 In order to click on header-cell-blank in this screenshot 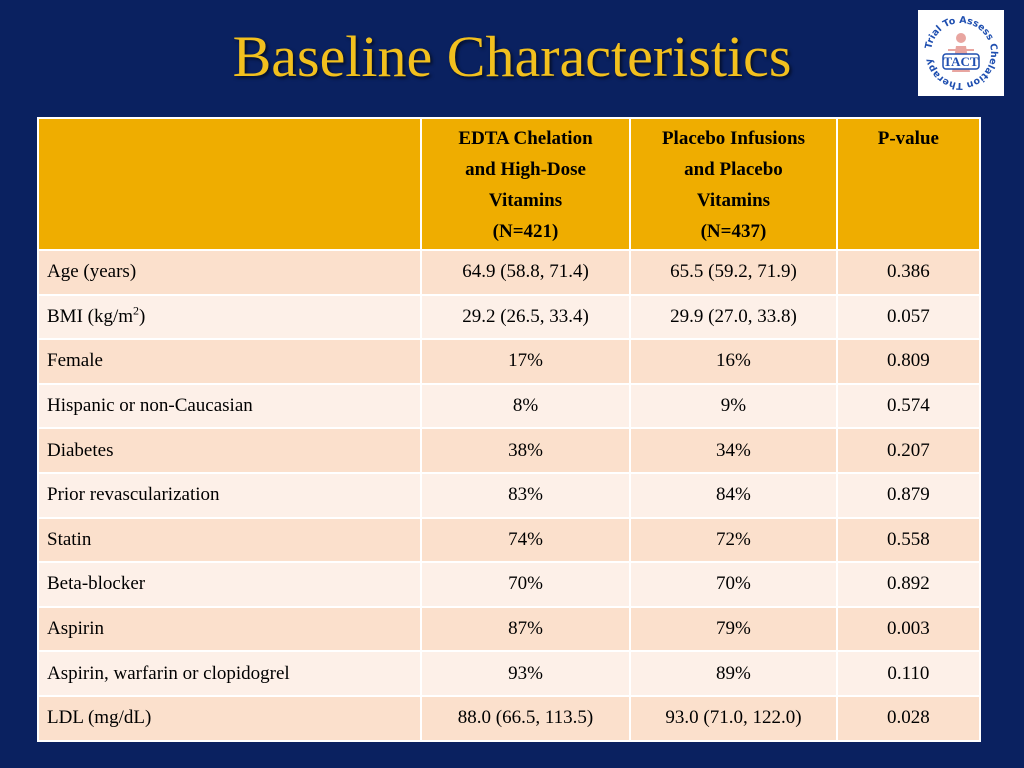, I will do `click(229, 184)`.